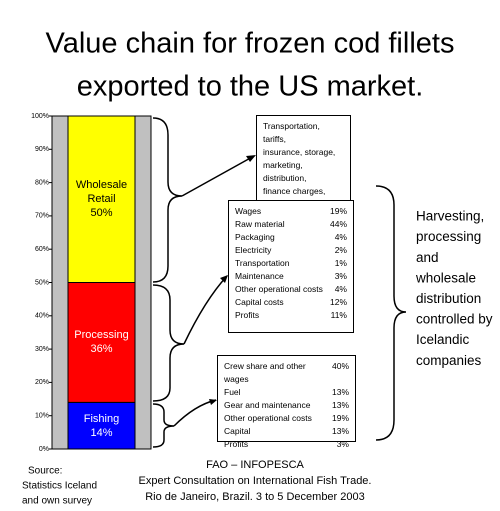 This screenshot has height=511, width=500. I want to click on y-tick-label: 0%, so click(44, 449).